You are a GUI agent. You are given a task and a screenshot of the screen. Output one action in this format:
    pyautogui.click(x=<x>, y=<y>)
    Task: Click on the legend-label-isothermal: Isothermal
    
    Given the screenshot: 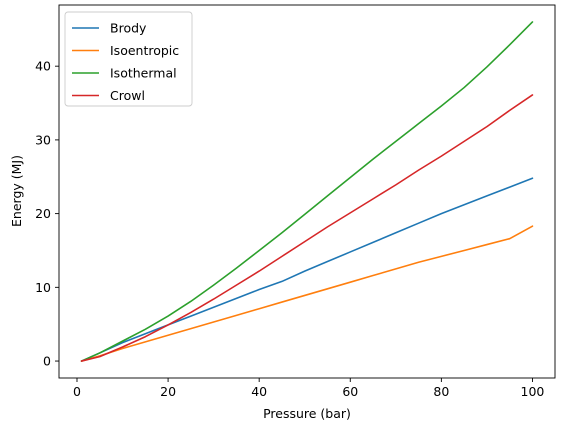 What is the action you would take?
    pyautogui.click(x=143, y=73)
    